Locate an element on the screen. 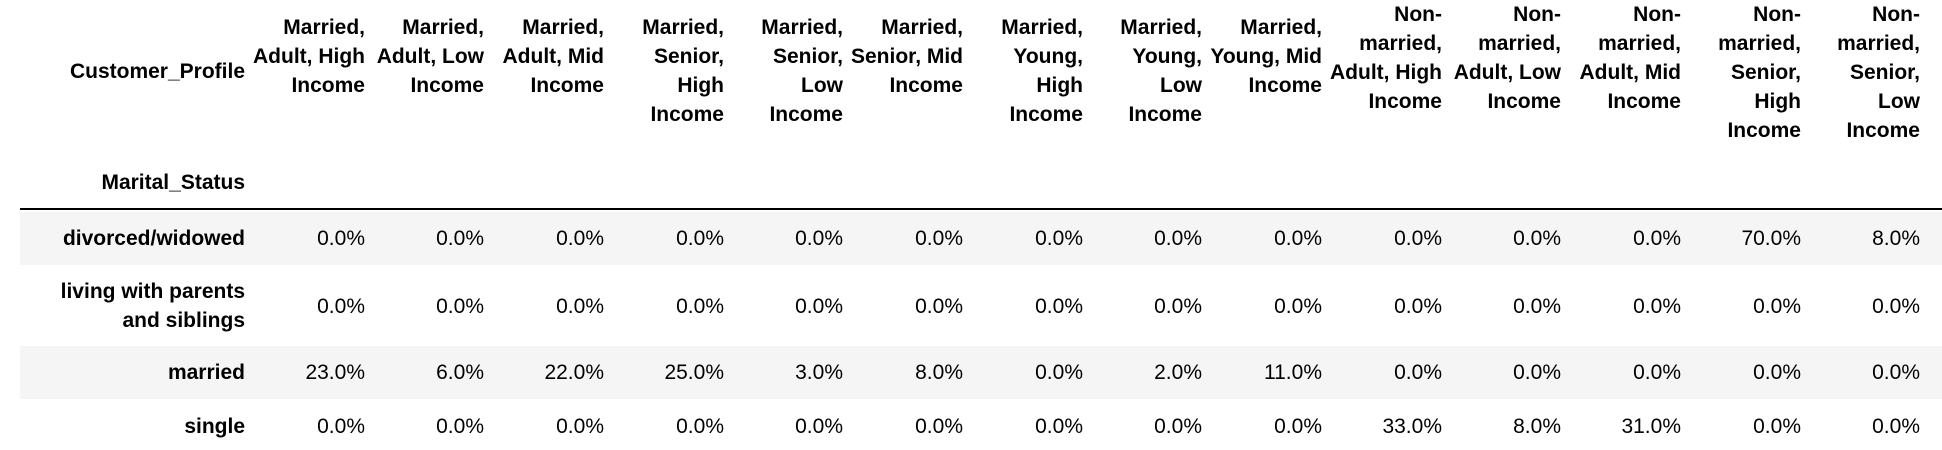  column-header: Married, Young, Low Income is located at coordinates (1161, 71).